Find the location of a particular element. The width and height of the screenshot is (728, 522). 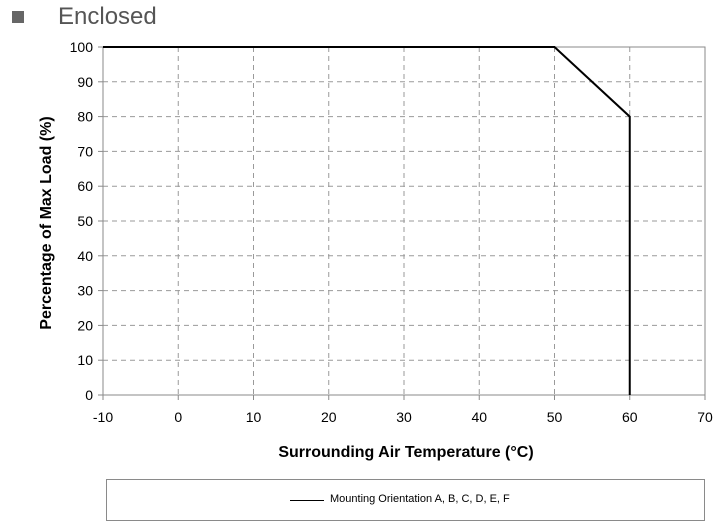

y-tick-label: 80 is located at coordinates (85, 117).